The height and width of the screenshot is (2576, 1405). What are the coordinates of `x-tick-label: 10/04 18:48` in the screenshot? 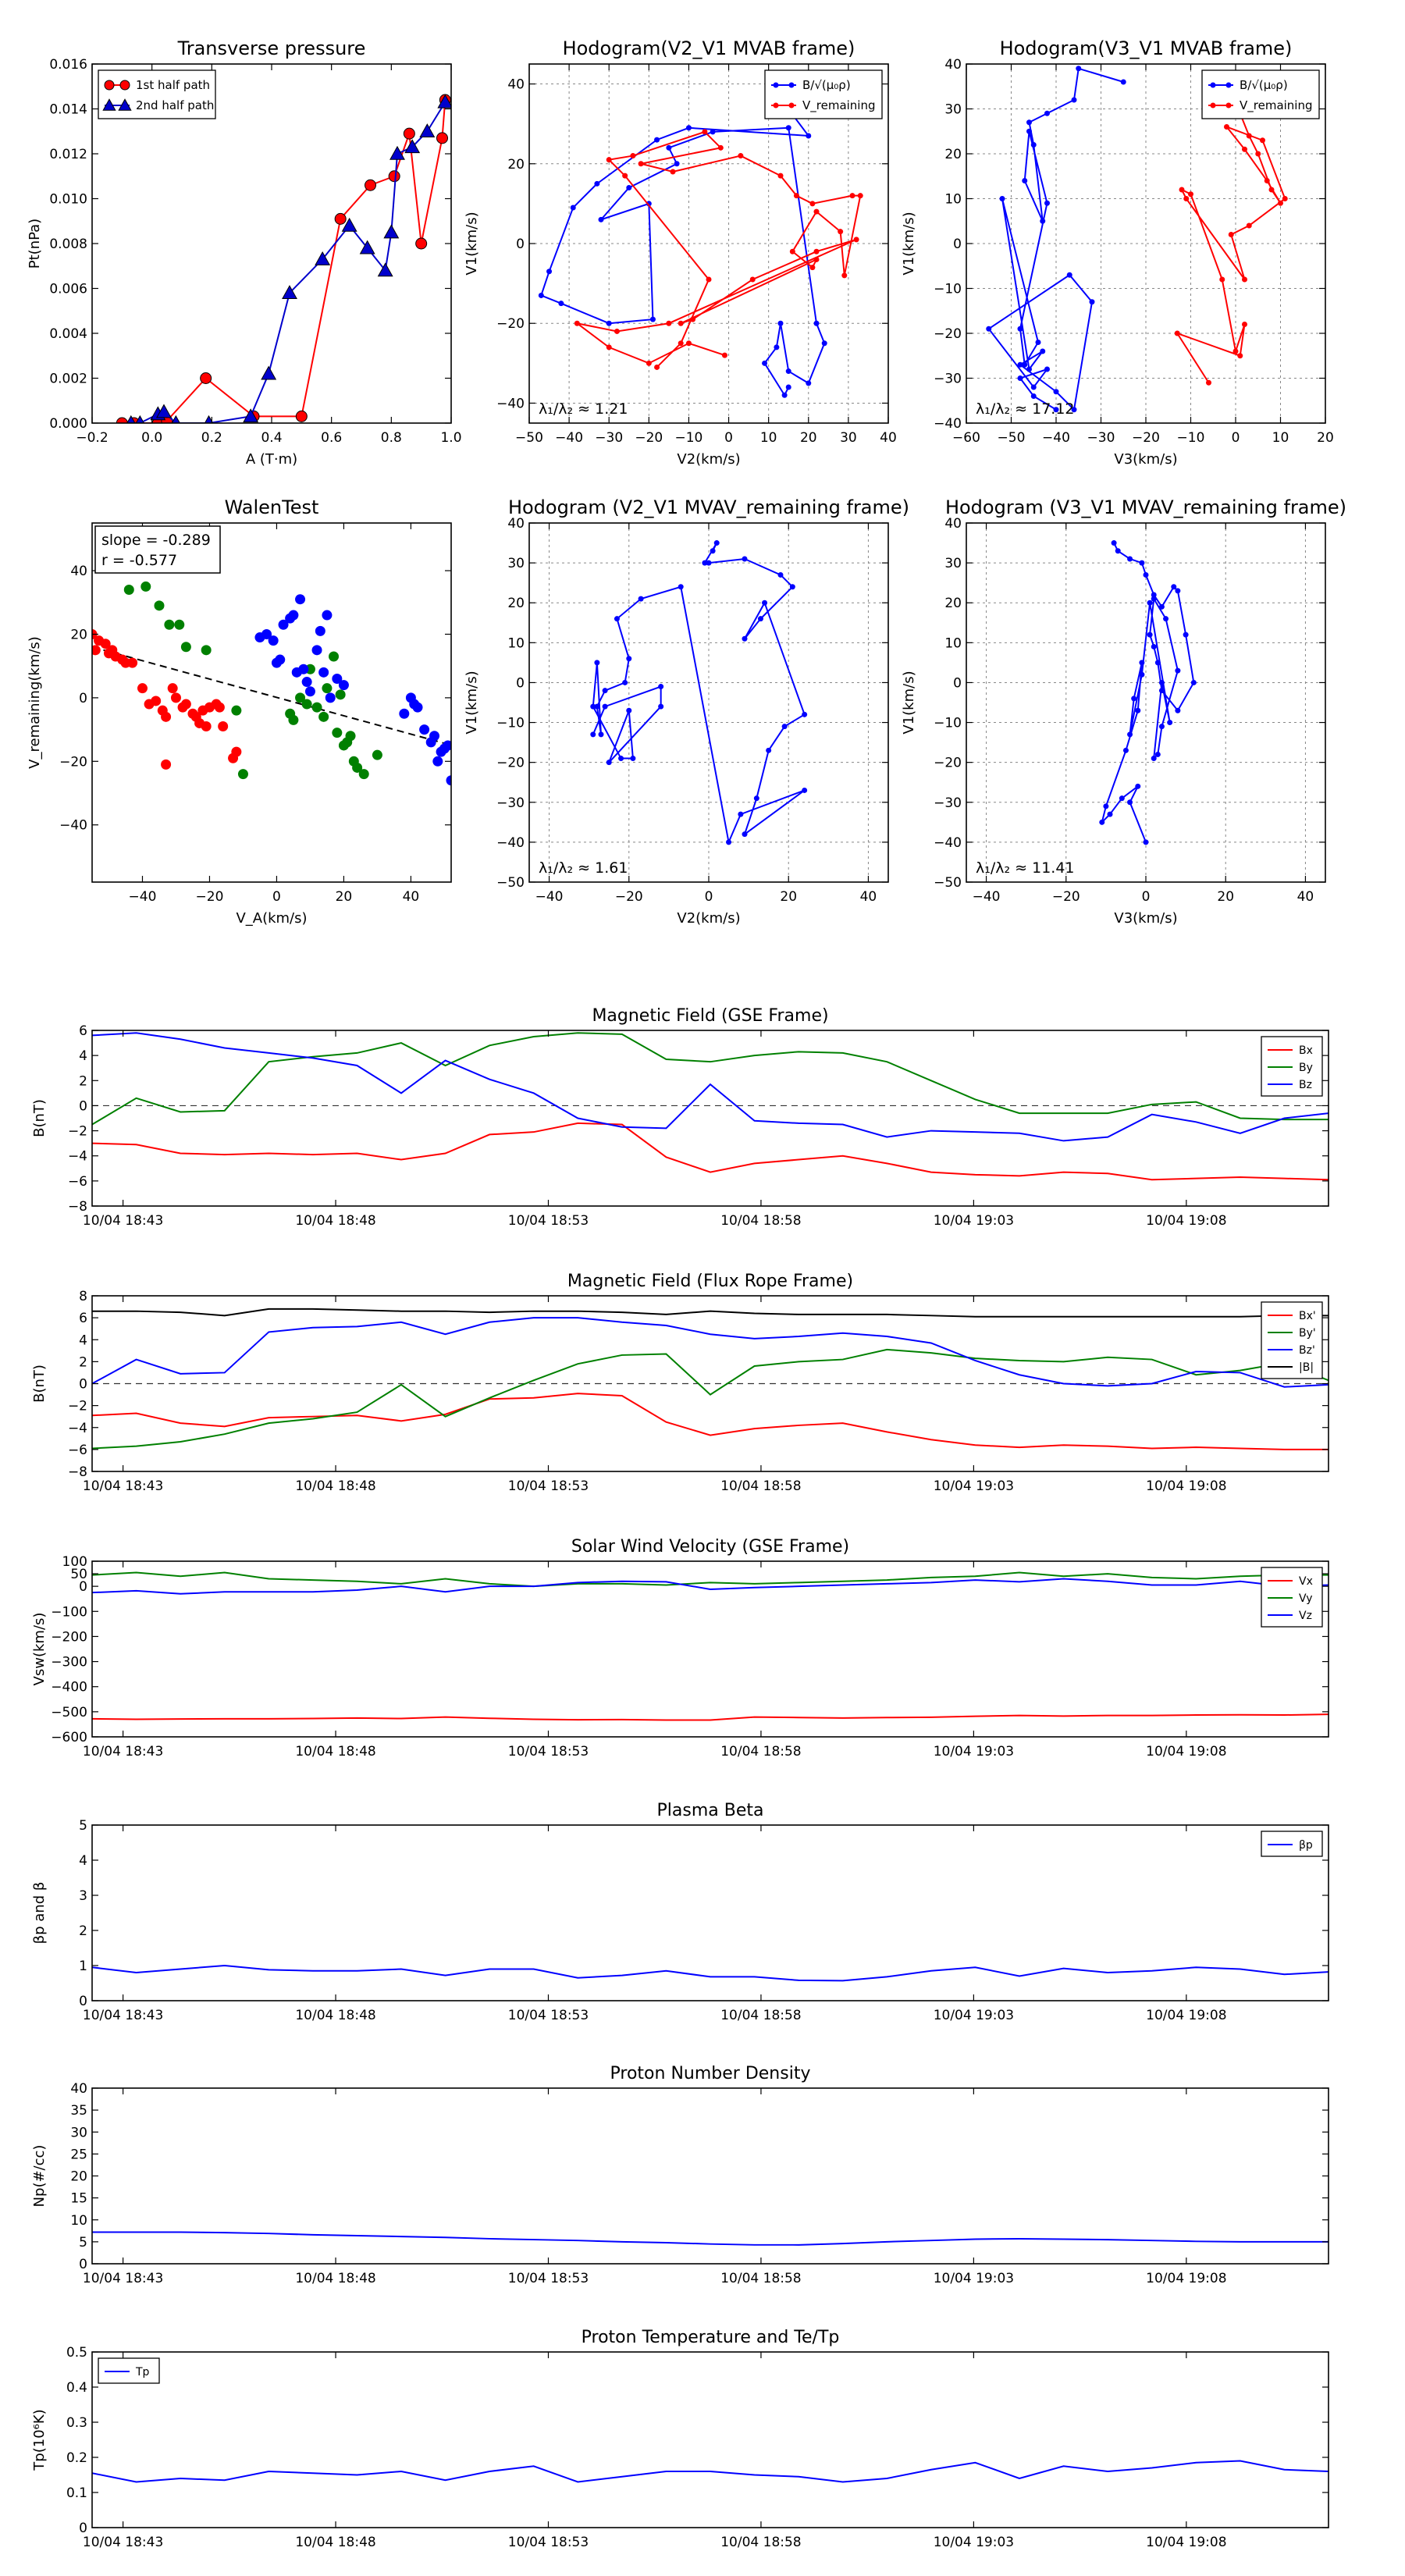 It's located at (335, 1751).